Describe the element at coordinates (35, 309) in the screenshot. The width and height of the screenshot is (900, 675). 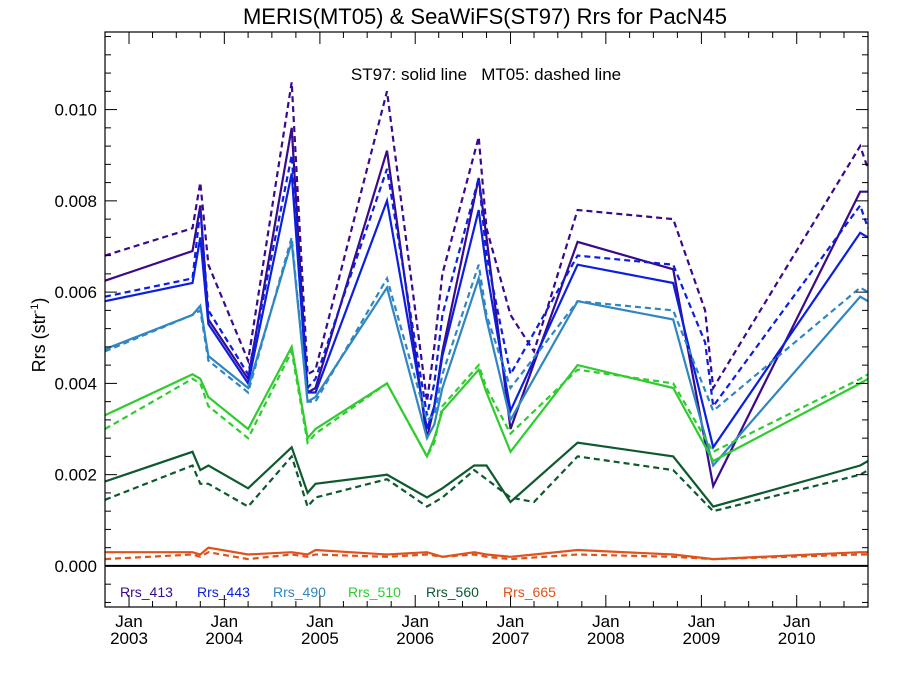
I see `y-axis-label-superscript: -1` at that location.